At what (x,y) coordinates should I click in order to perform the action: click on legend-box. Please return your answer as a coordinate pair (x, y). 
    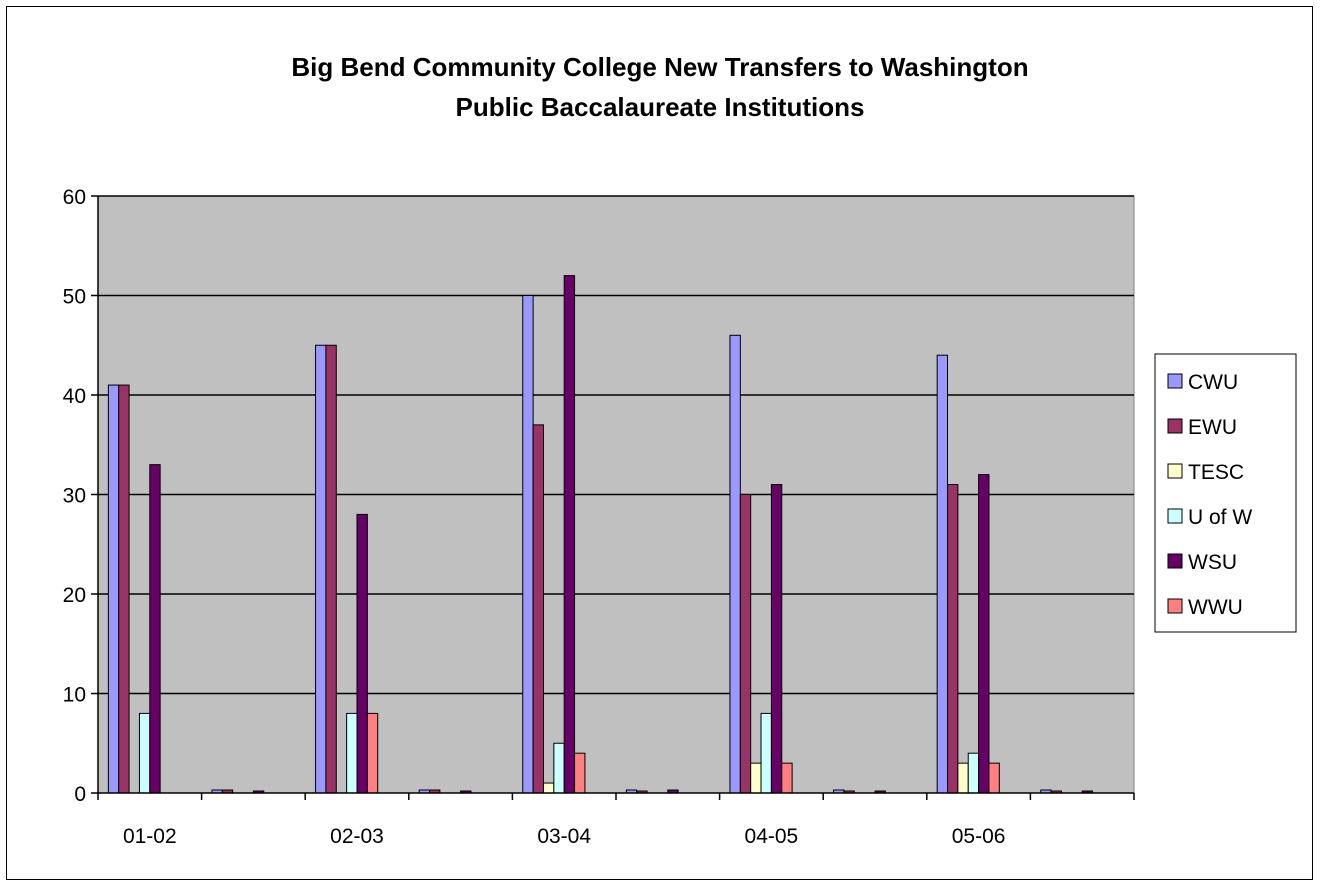
    Looking at the image, I should click on (1225, 493).